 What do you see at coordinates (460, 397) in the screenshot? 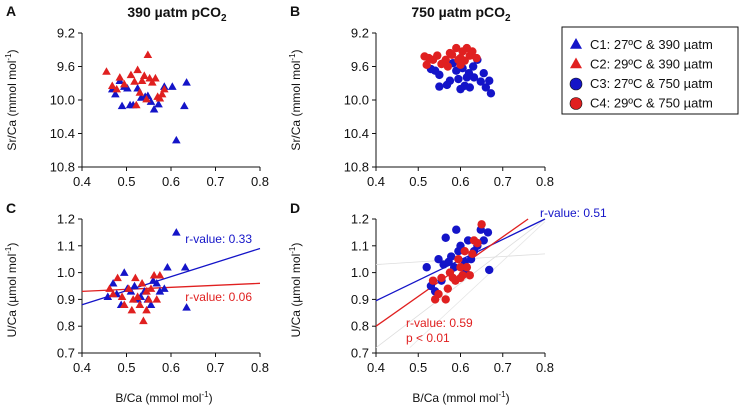
I see `xlabel-panel-d: B/Ca (mmol mol-1)` at bounding box center [460, 397].